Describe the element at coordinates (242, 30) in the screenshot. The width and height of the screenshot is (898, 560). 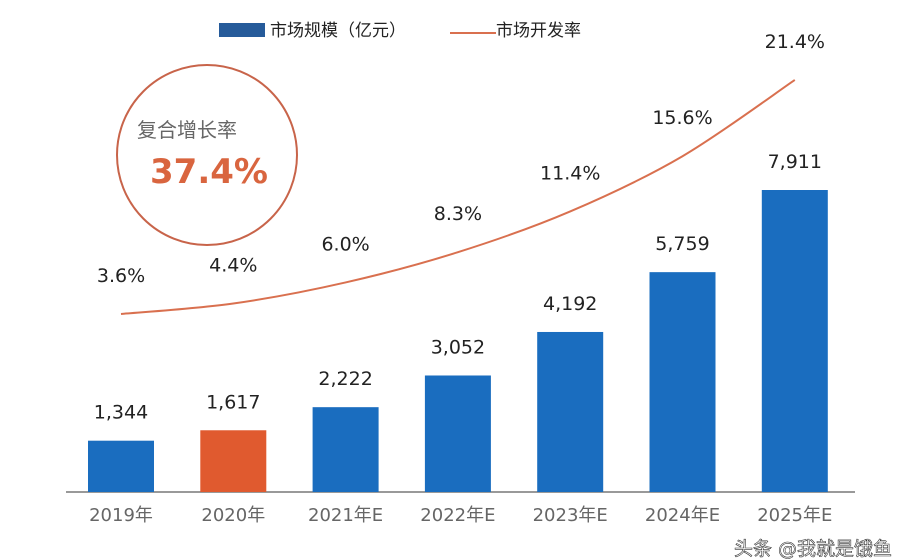
I see `legend-bar-swatch` at that location.